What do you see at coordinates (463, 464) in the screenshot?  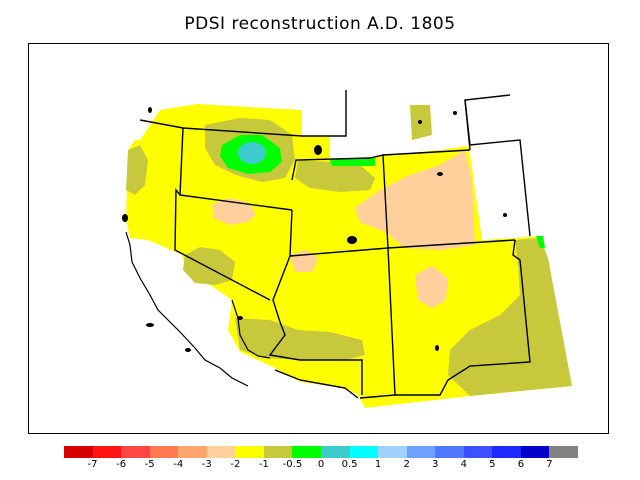 I see `legend-label-13: 4` at bounding box center [463, 464].